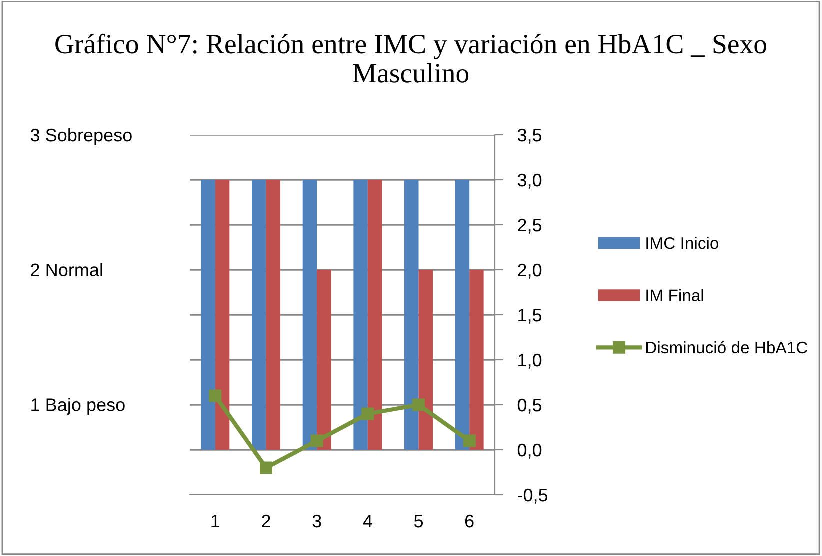  What do you see at coordinates (530, 361) in the screenshot?
I see `y-tick-label: 1,0` at bounding box center [530, 361].